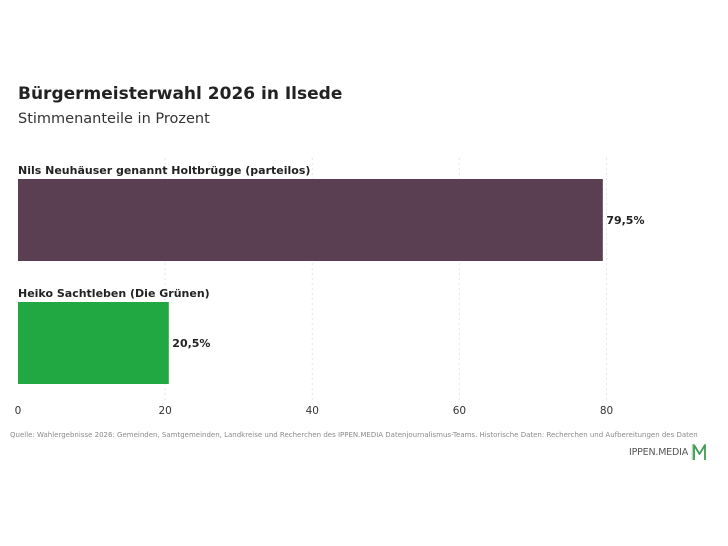 The height and width of the screenshot is (546, 728). What do you see at coordinates (312, 411) in the screenshot?
I see `x-tick-label-40: 40` at bounding box center [312, 411].